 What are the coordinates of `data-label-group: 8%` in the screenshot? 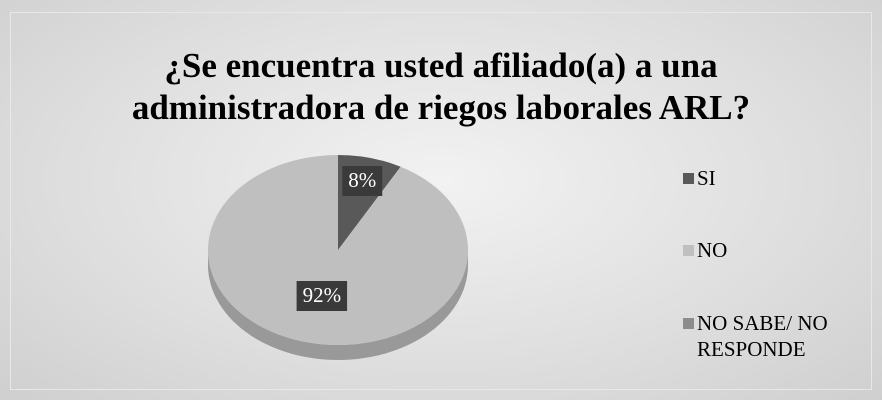 It's located at (362, 180).